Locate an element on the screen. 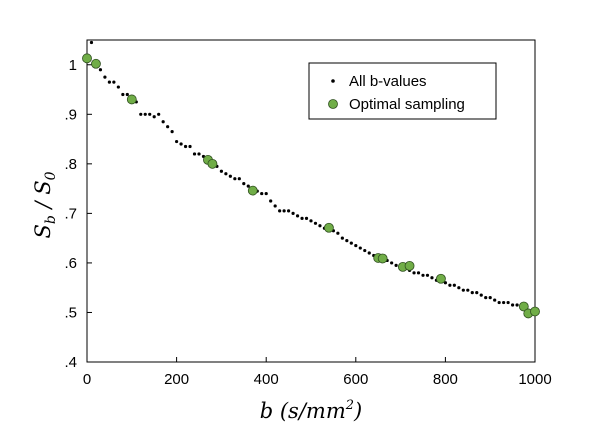 Image resolution: width=596 pixels, height=441 pixels. x-axis-ticks: 0 200 400 600 800 1000 is located at coordinates (317, 372).